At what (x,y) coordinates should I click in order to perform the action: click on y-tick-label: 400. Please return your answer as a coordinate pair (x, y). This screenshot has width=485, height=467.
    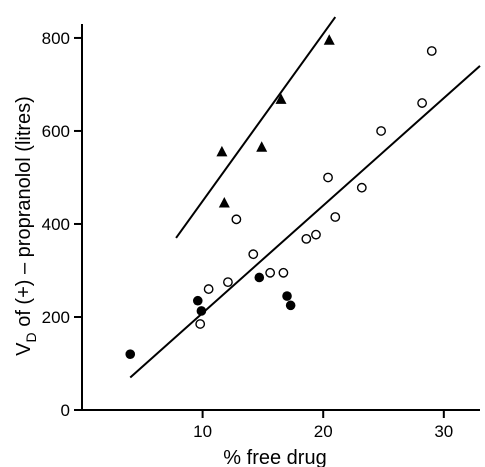
    Looking at the image, I should click on (56, 224).